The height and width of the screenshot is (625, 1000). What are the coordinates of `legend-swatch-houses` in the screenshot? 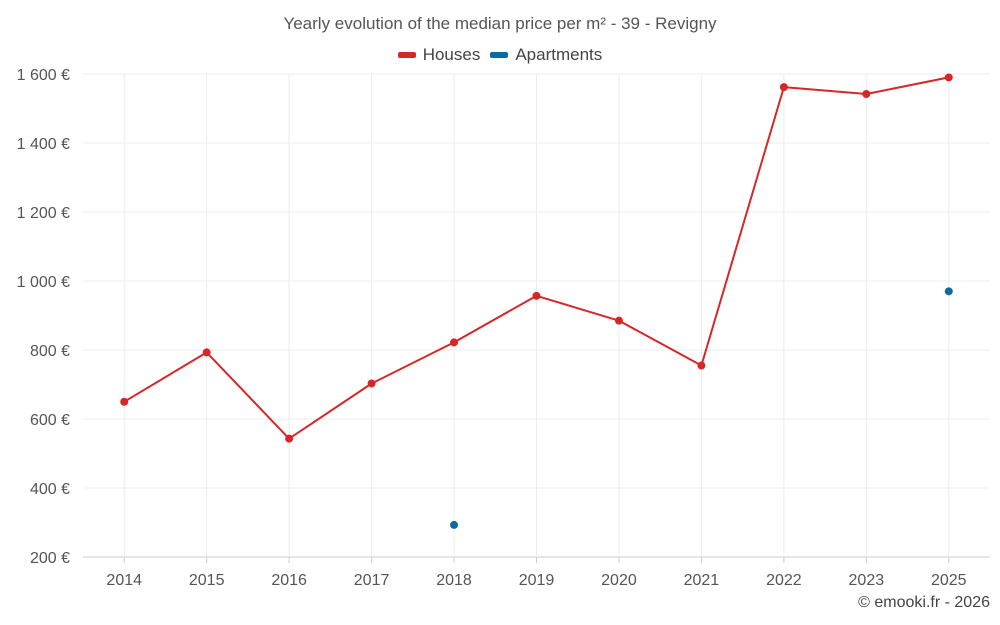 It's located at (406, 55).